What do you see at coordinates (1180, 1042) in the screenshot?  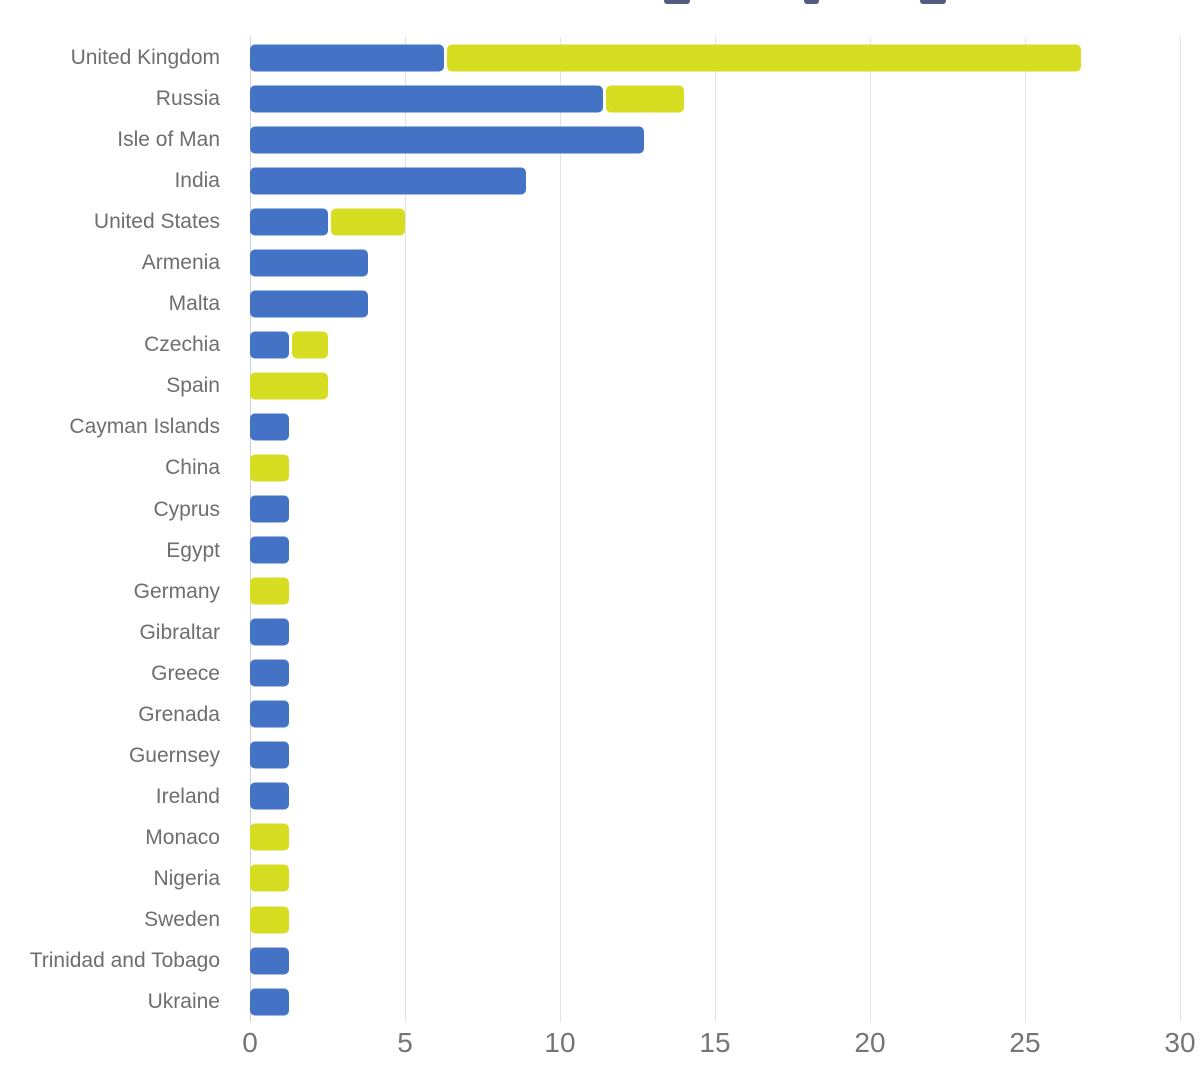 I see `x-axis-tick-label: 30` at bounding box center [1180, 1042].